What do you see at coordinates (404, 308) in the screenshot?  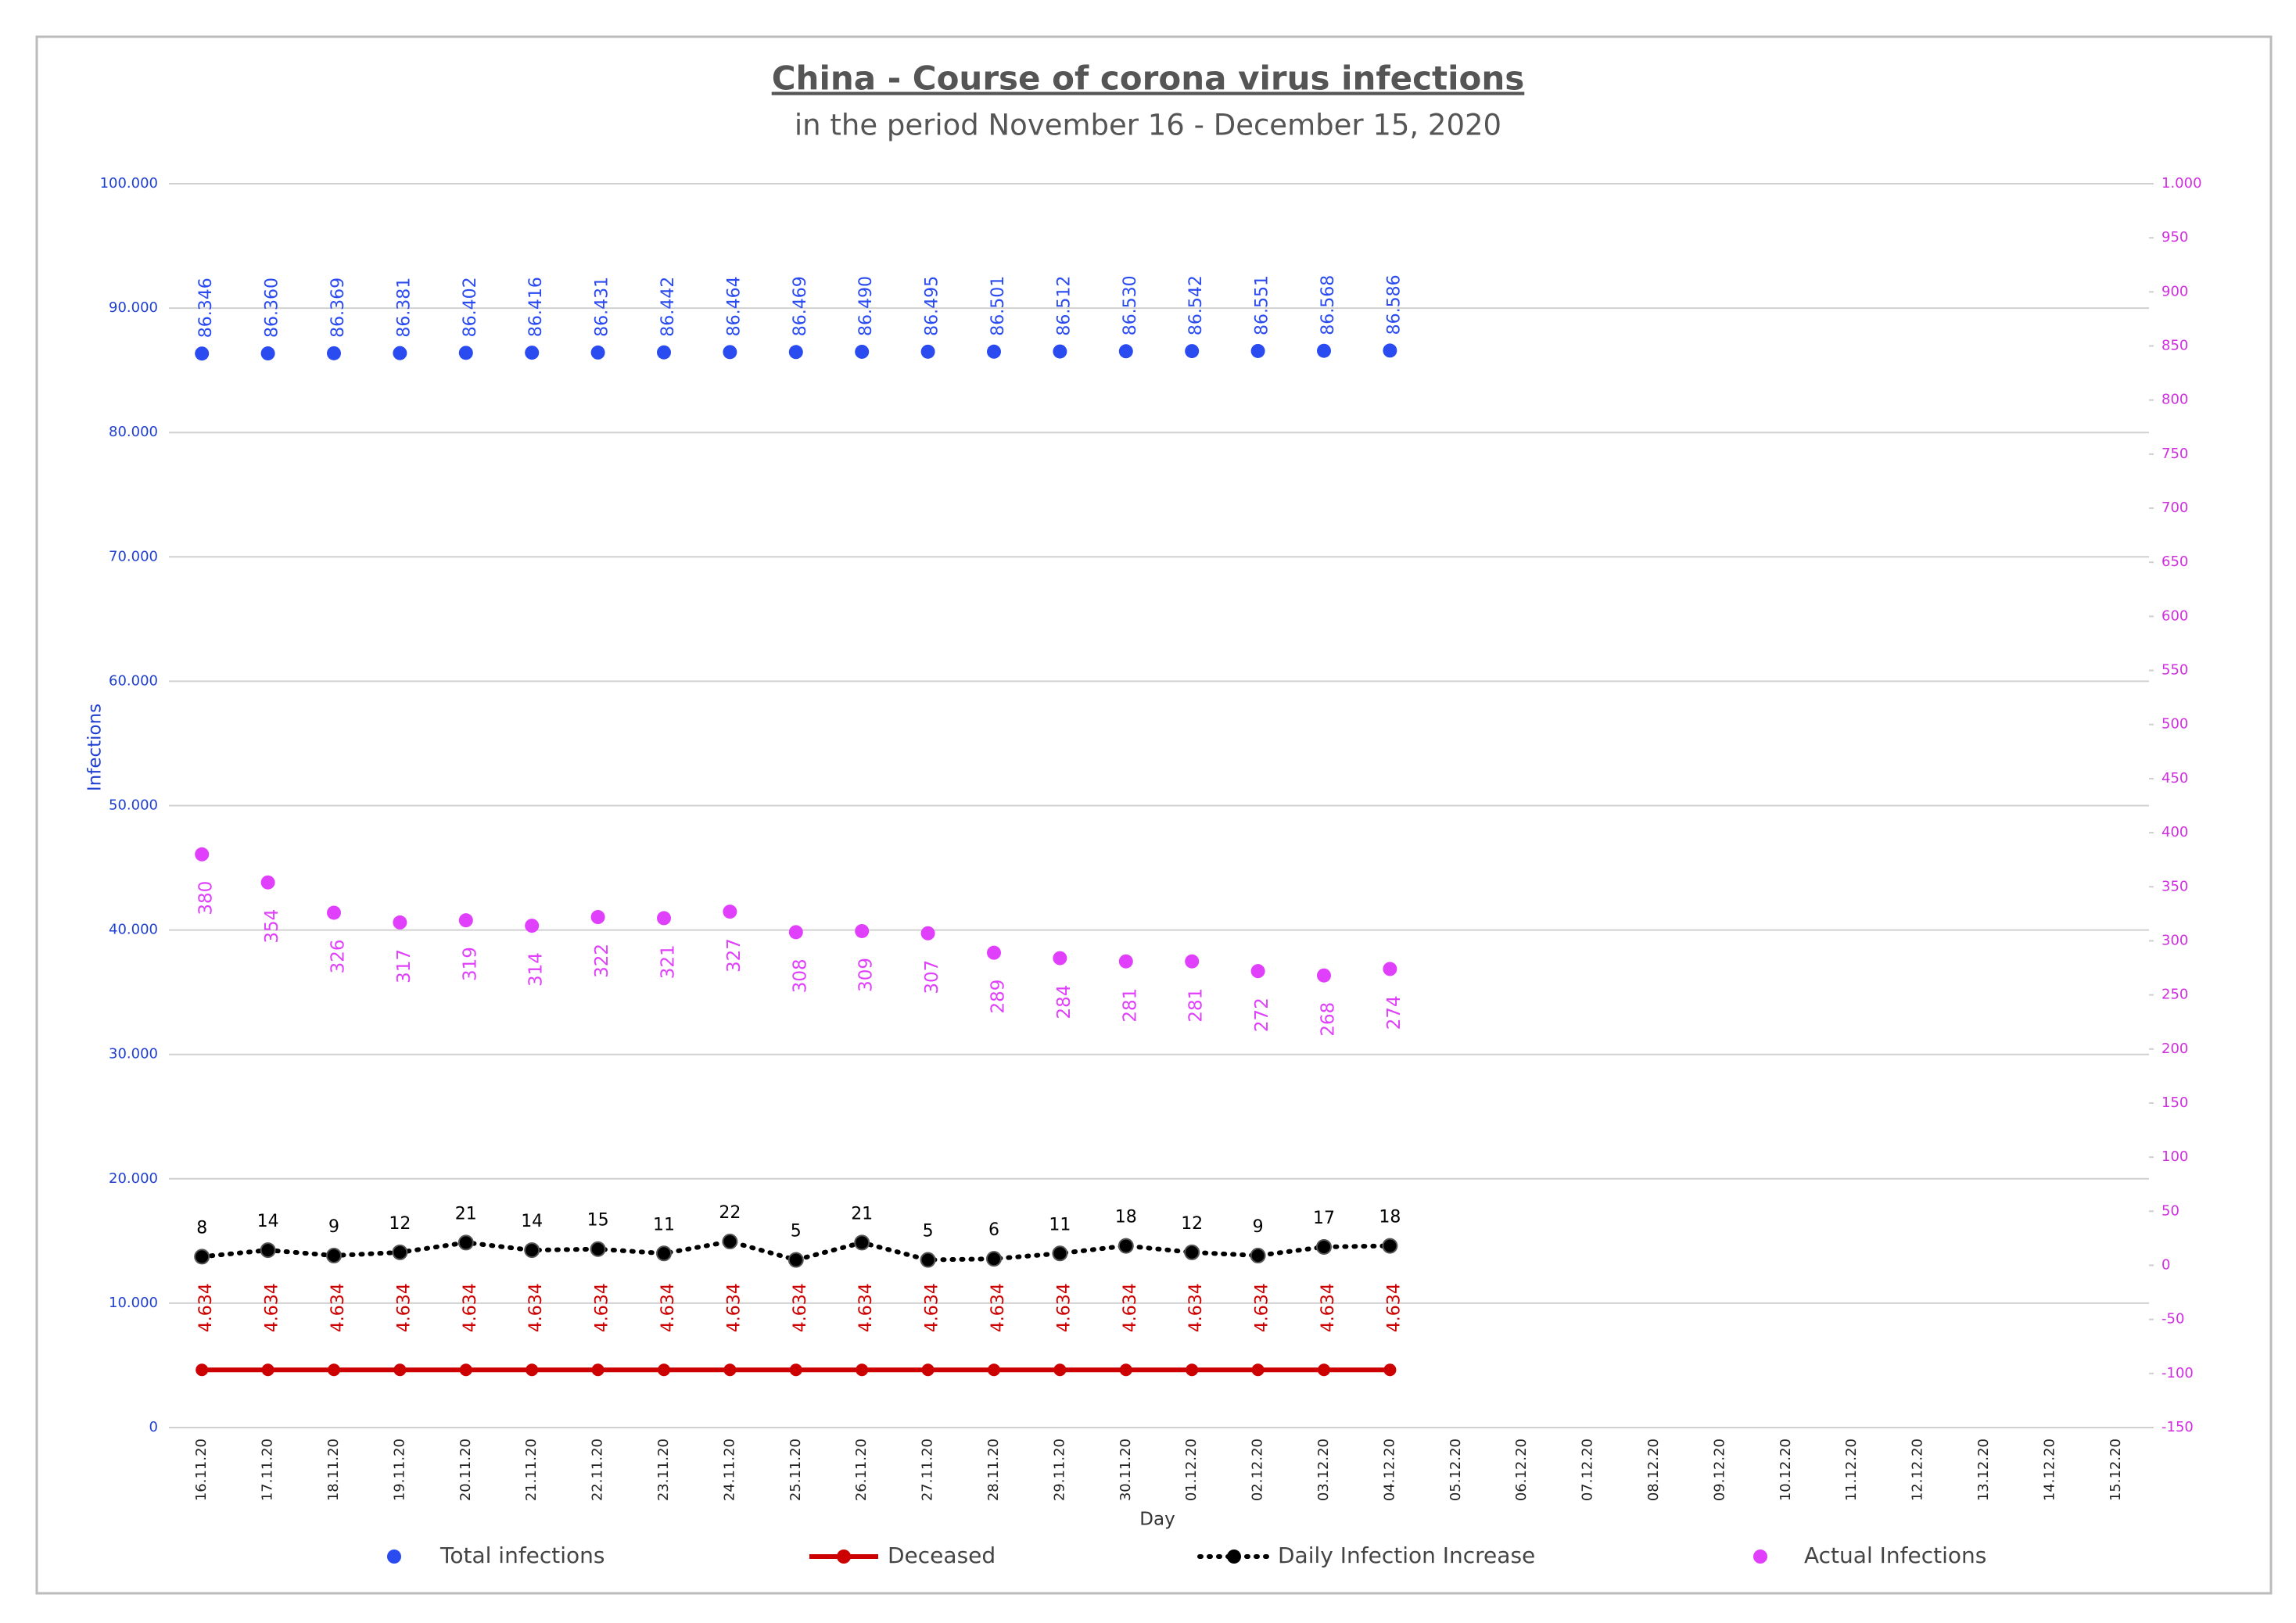 I see `data-label: 86.381` at bounding box center [404, 308].